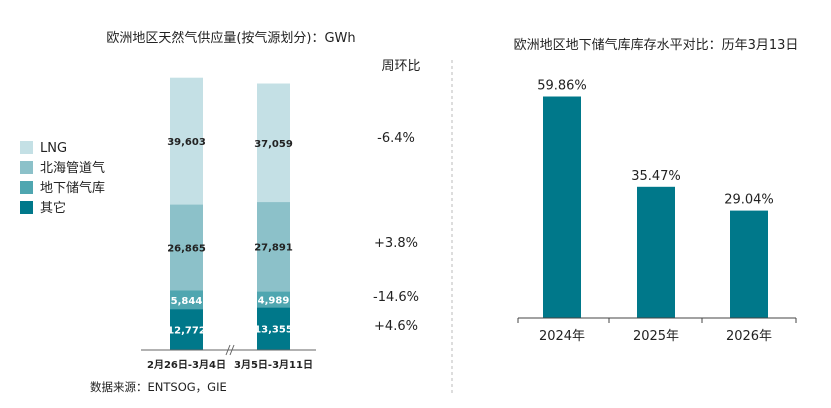 Image resolution: width=831 pixels, height=408 pixels. I want to click on wow-change-1: -6.4%, so click(396, 138).